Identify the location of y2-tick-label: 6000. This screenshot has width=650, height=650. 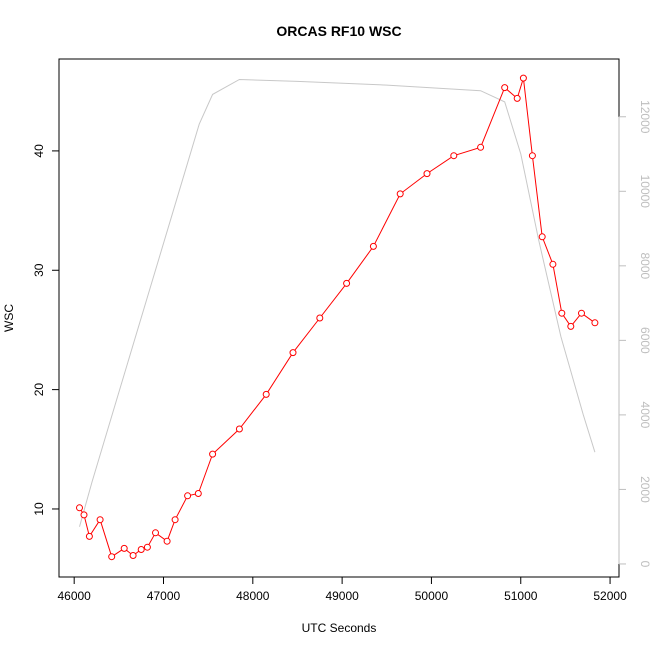
(644, 340).